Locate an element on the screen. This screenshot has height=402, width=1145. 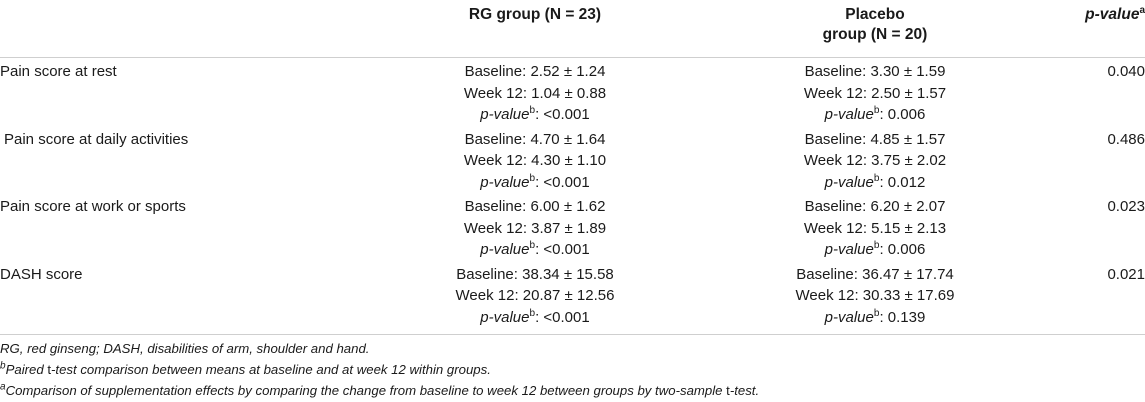
footnote-b-test: t is located at coordinates (49, 369).